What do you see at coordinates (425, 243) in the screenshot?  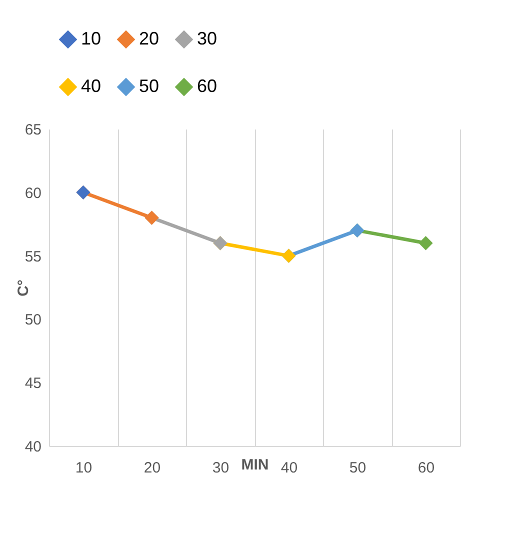 I see `point` at bounding box center [425, 243].